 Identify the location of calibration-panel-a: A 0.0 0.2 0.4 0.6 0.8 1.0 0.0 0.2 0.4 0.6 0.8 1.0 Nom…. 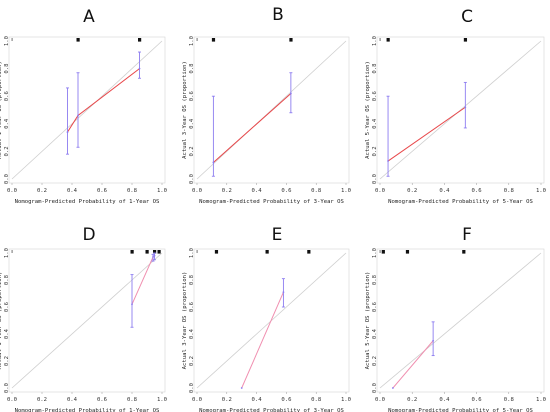
(83, 106).